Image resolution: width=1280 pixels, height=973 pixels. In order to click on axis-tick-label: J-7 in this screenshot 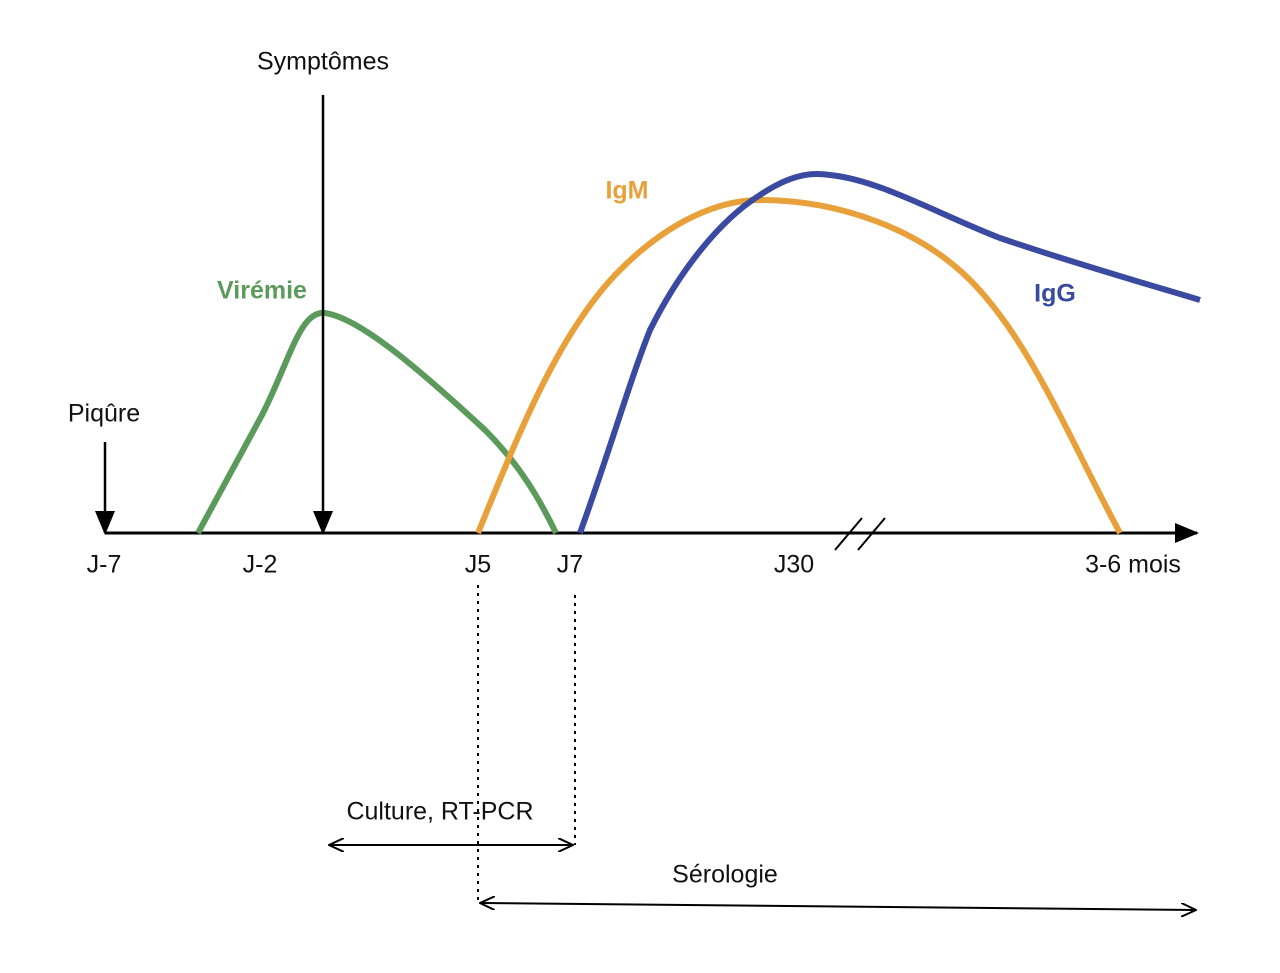, I will do `click(104, 565)`.